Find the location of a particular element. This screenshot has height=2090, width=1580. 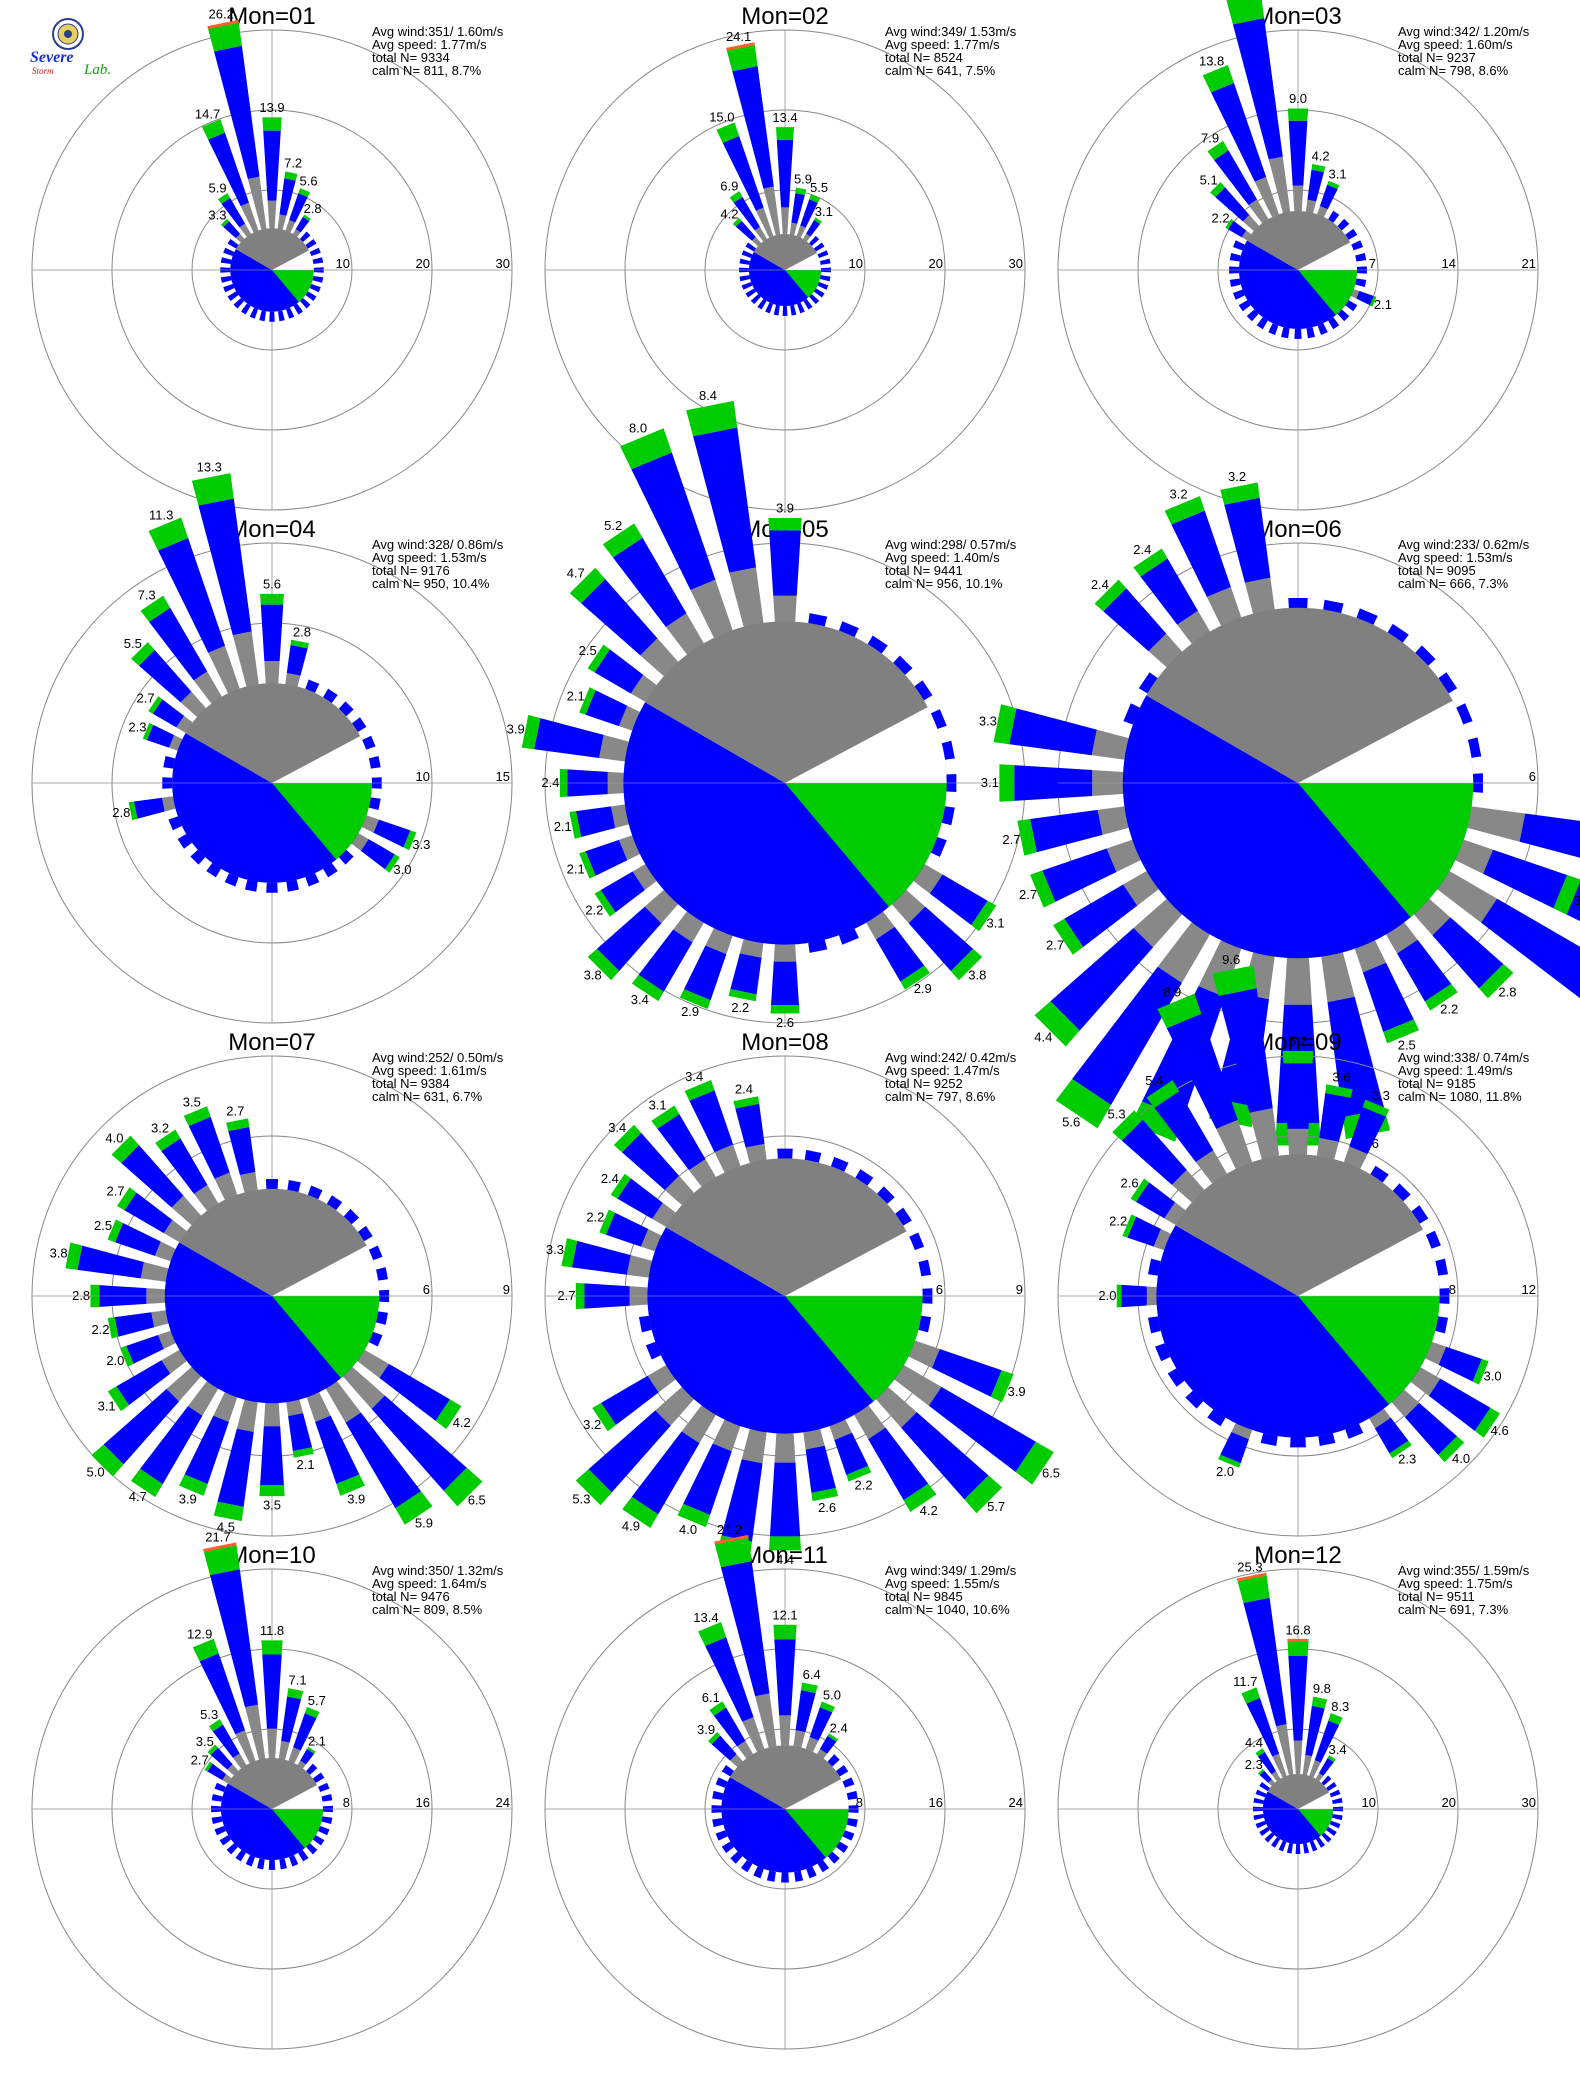

petal-label: 7.1 is located at coordinates (298, 1680).